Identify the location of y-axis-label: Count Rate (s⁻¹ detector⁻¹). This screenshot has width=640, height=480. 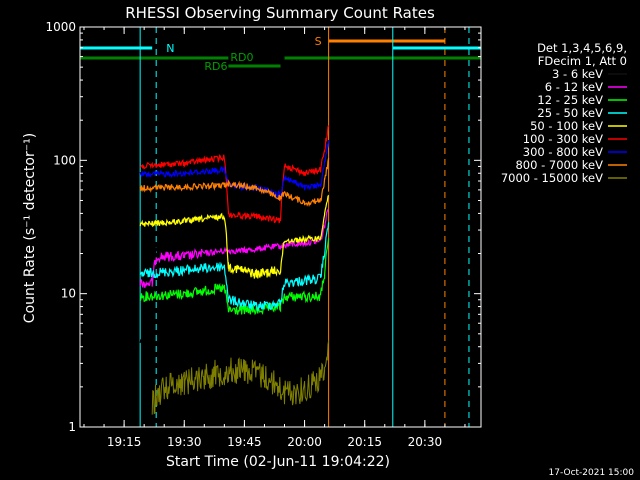
(30, 228).